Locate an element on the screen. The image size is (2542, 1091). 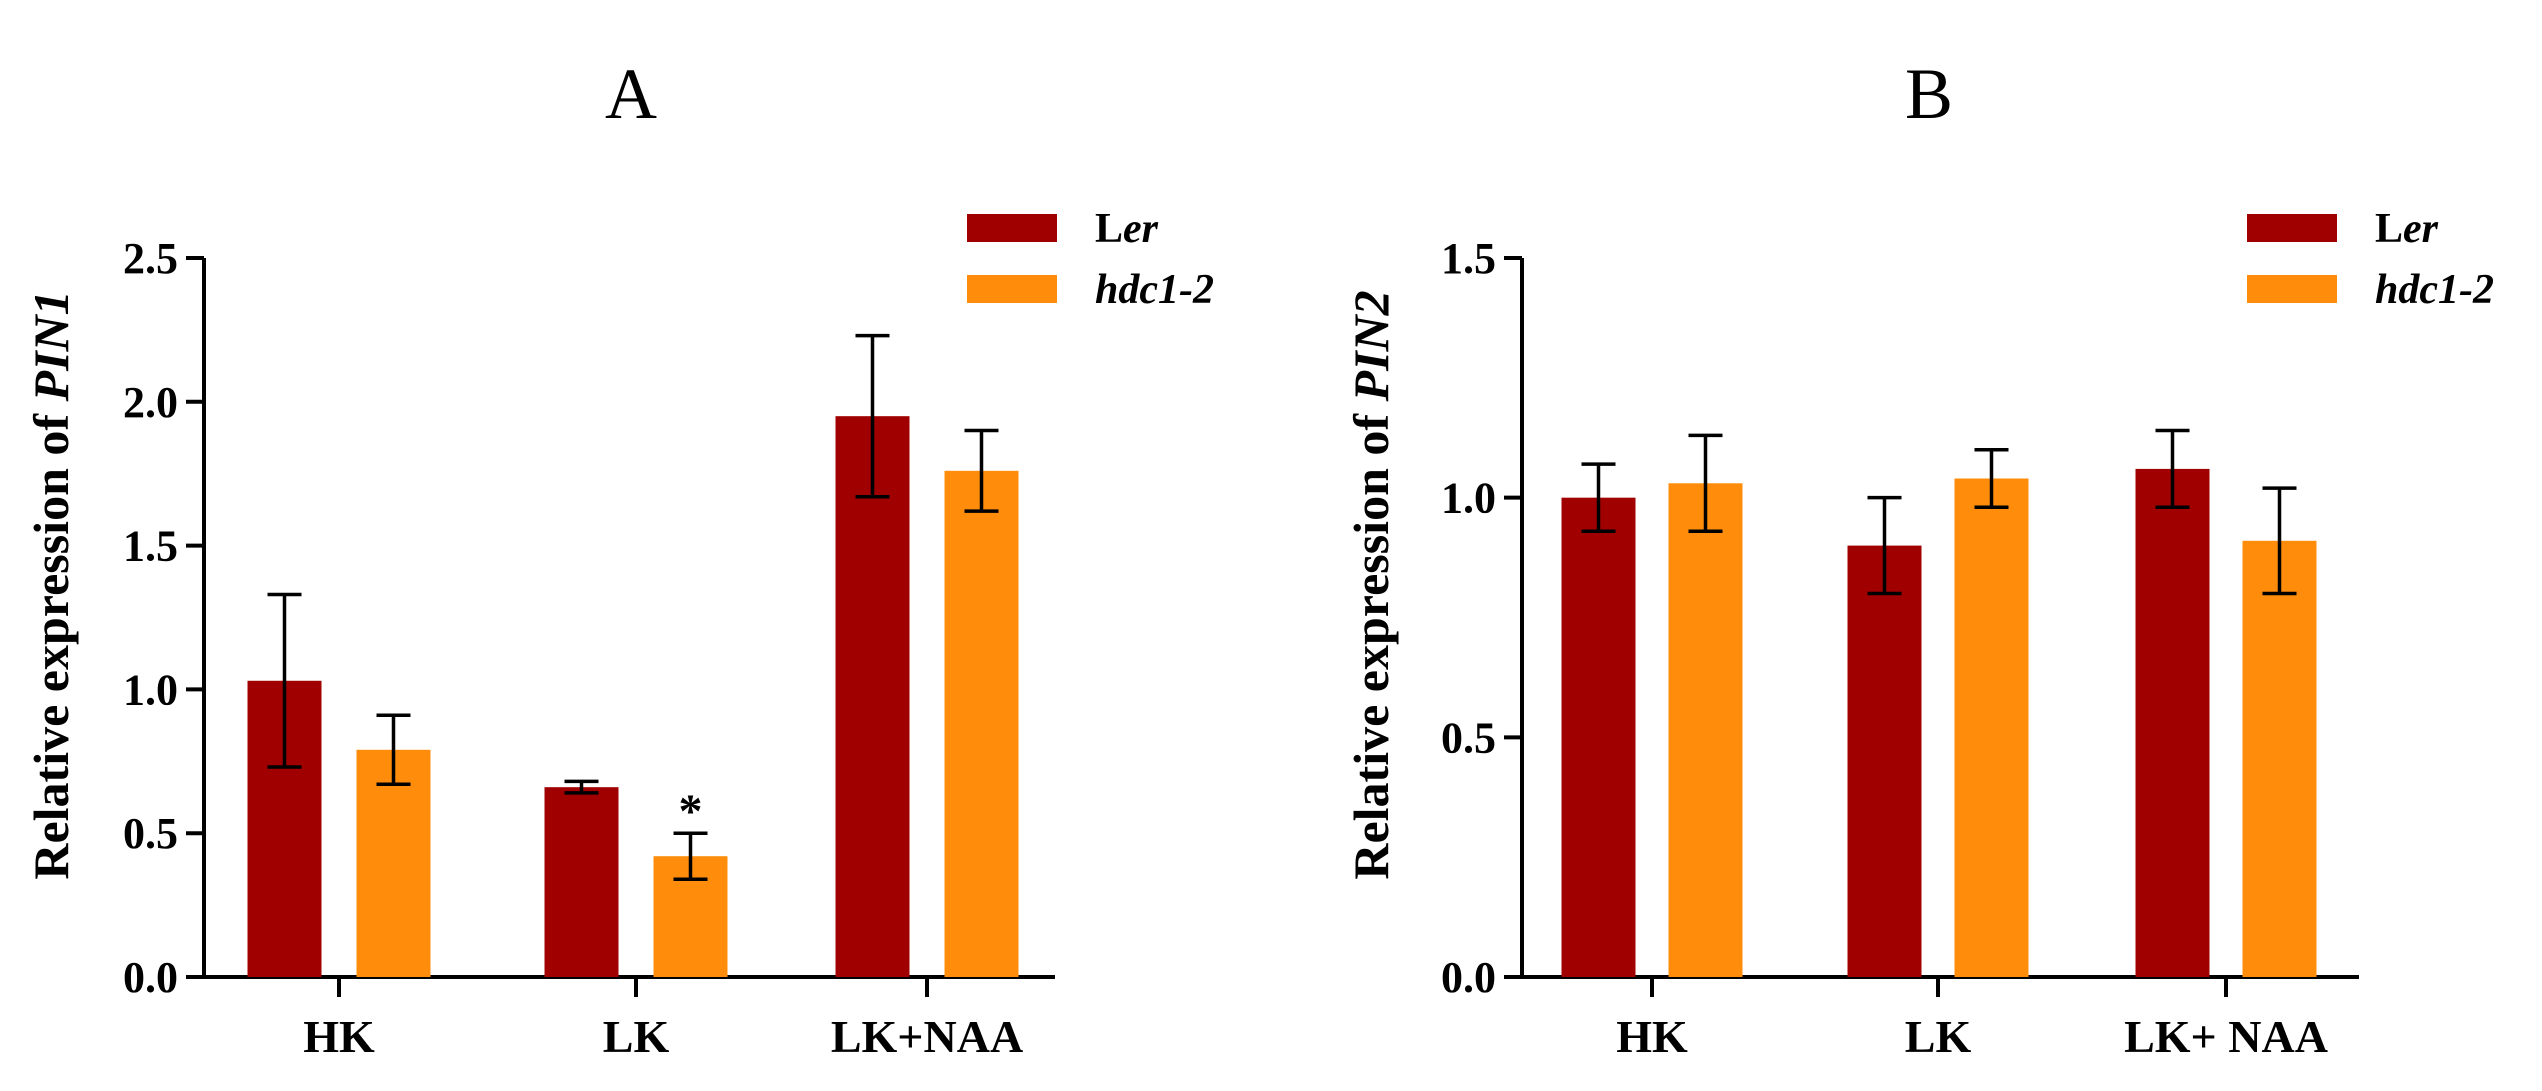
significance-mark: * is located at coordinates (691, 811).